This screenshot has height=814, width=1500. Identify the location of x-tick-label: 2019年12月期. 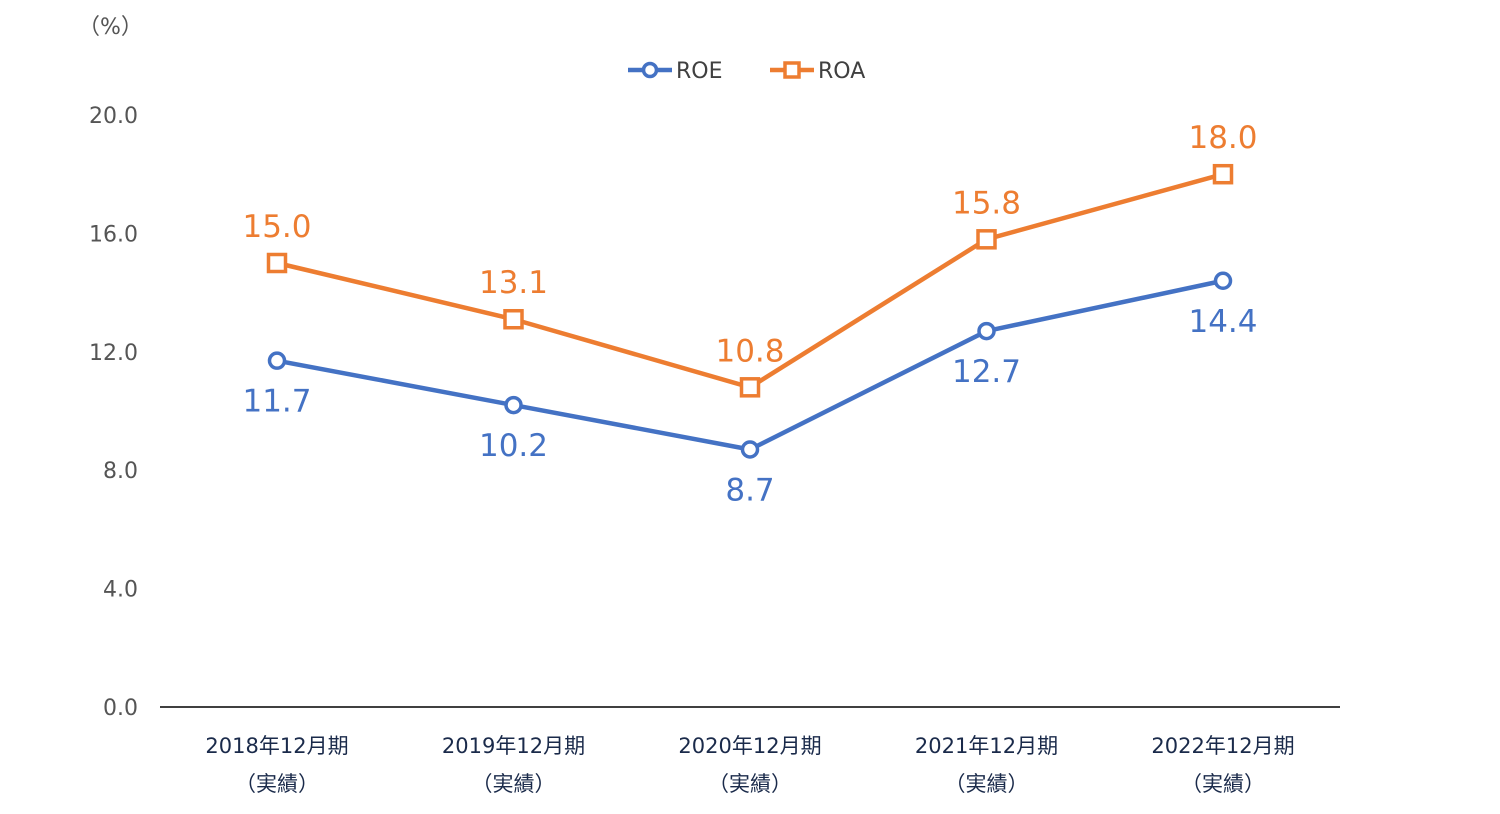
(513, 746).